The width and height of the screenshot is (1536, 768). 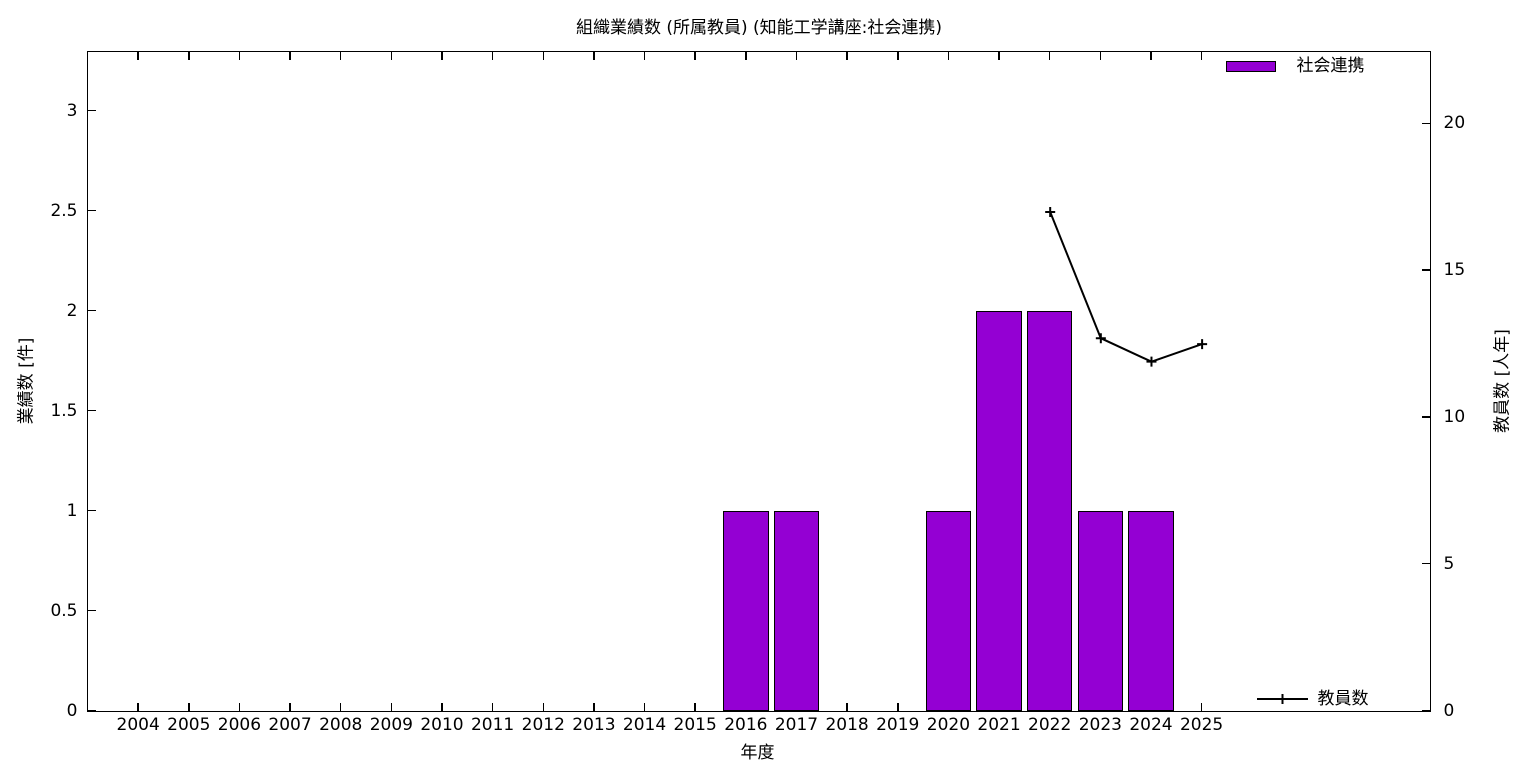 What do you see at coordinates (759, 28) in the screenshot?
I see `chart-title: 組織業績数 (所属教員) (知能工学講座:社会連携)` at bounding box center [759, 28].